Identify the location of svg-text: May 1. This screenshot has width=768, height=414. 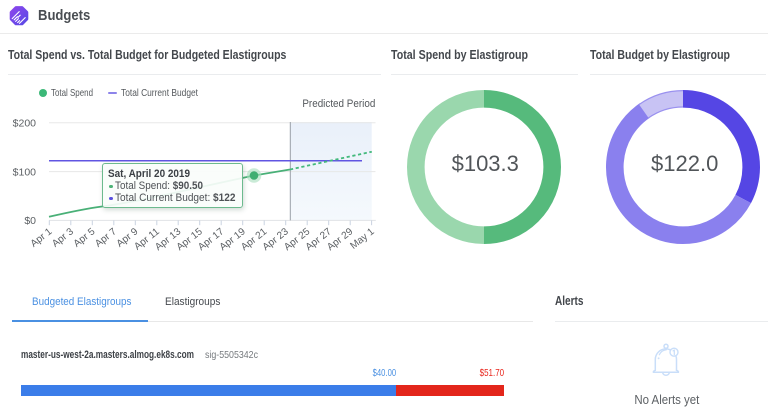
(362, 239).